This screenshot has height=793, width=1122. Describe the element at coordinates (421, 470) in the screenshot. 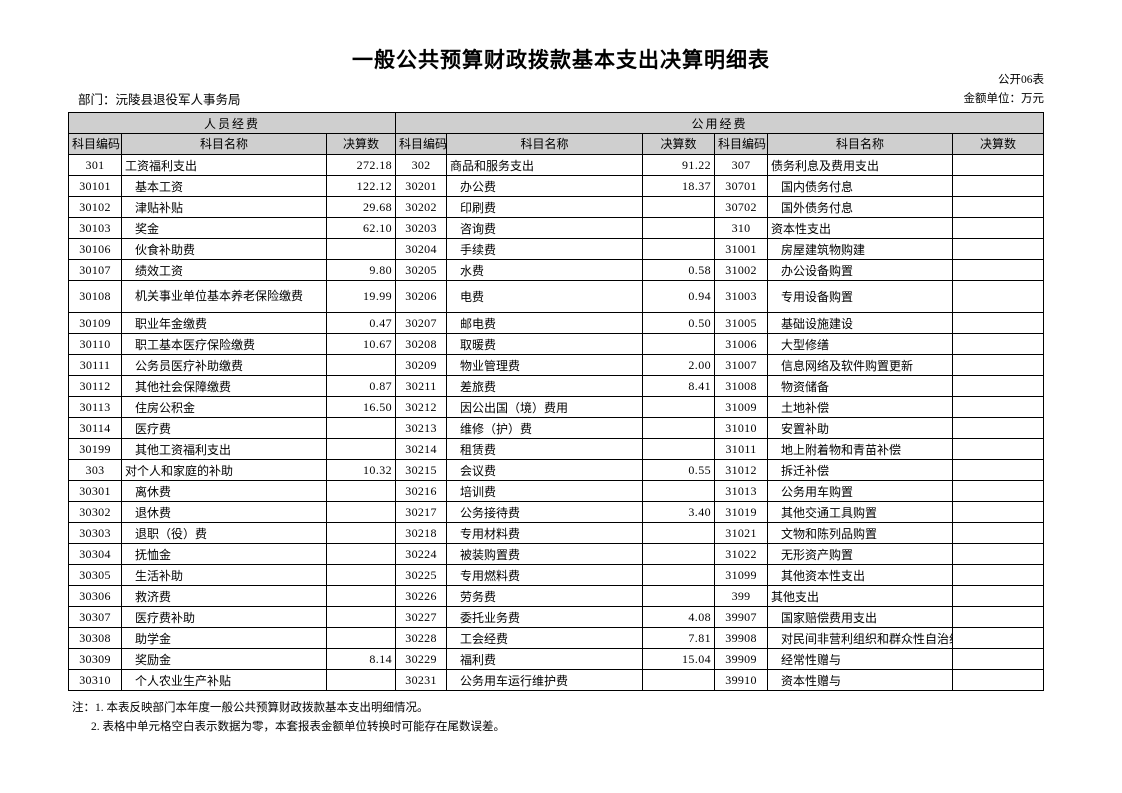

I see `cell-subject-code: 30215` at that location.